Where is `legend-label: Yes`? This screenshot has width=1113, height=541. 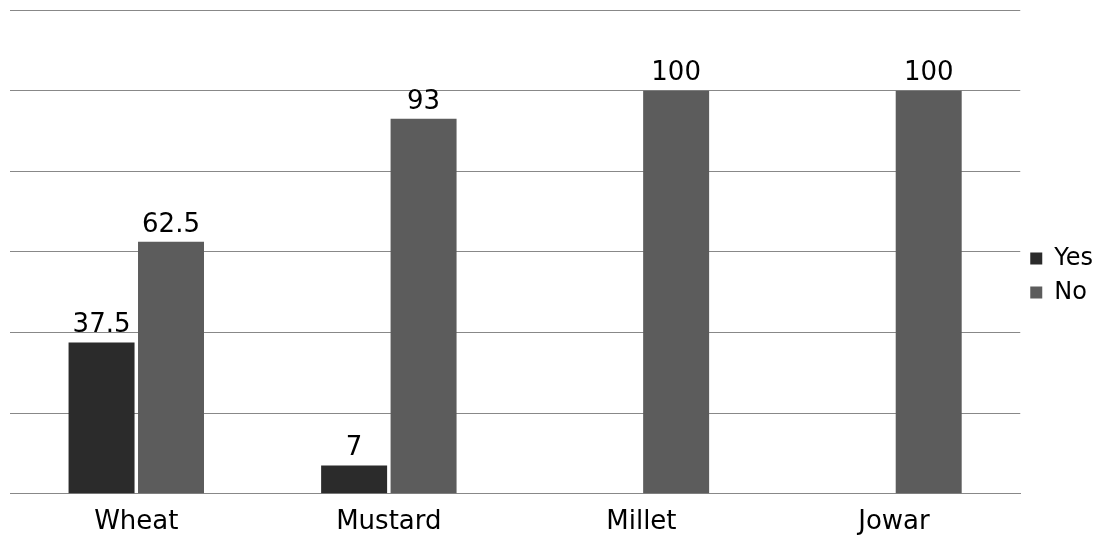
legend-label: Yes is located at coordinates (1073, 256).